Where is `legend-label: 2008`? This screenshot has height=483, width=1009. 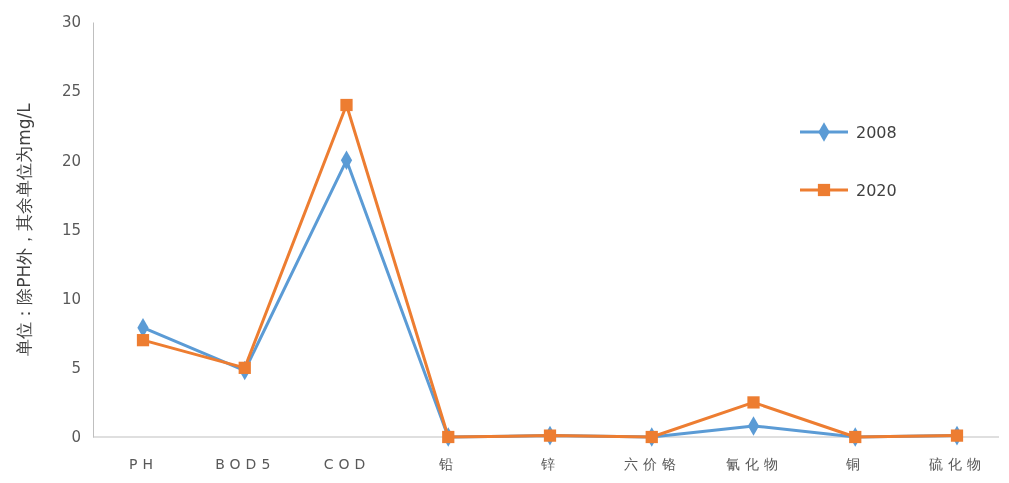 legend-label: 2008 is located at coordinates (876, 132).